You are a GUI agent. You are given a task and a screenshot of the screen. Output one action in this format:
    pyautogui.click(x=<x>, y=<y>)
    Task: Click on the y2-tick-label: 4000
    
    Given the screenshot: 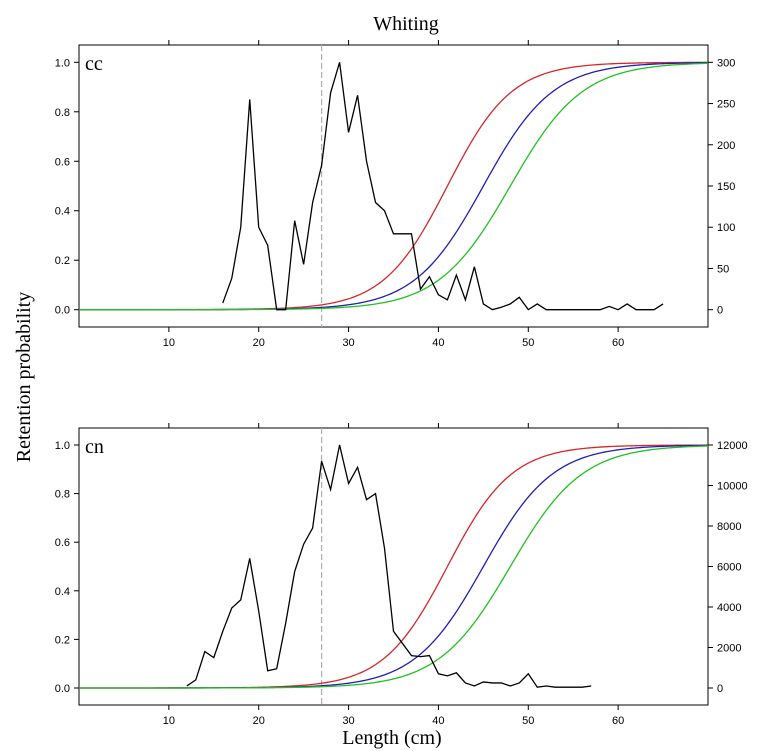 What is the action you would take?
    pyautogui.click(x=729, y=608)
    